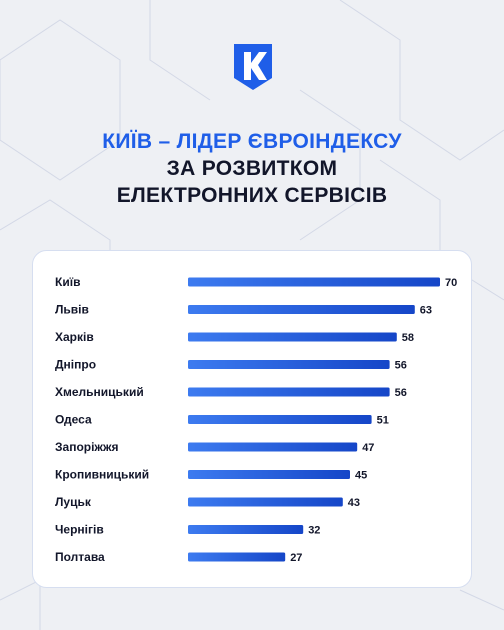 This screenshot has width=504, height=630. Describe the element at coordinates (74, 337) in the screenshot. I see `category-label: Харків` at that location.